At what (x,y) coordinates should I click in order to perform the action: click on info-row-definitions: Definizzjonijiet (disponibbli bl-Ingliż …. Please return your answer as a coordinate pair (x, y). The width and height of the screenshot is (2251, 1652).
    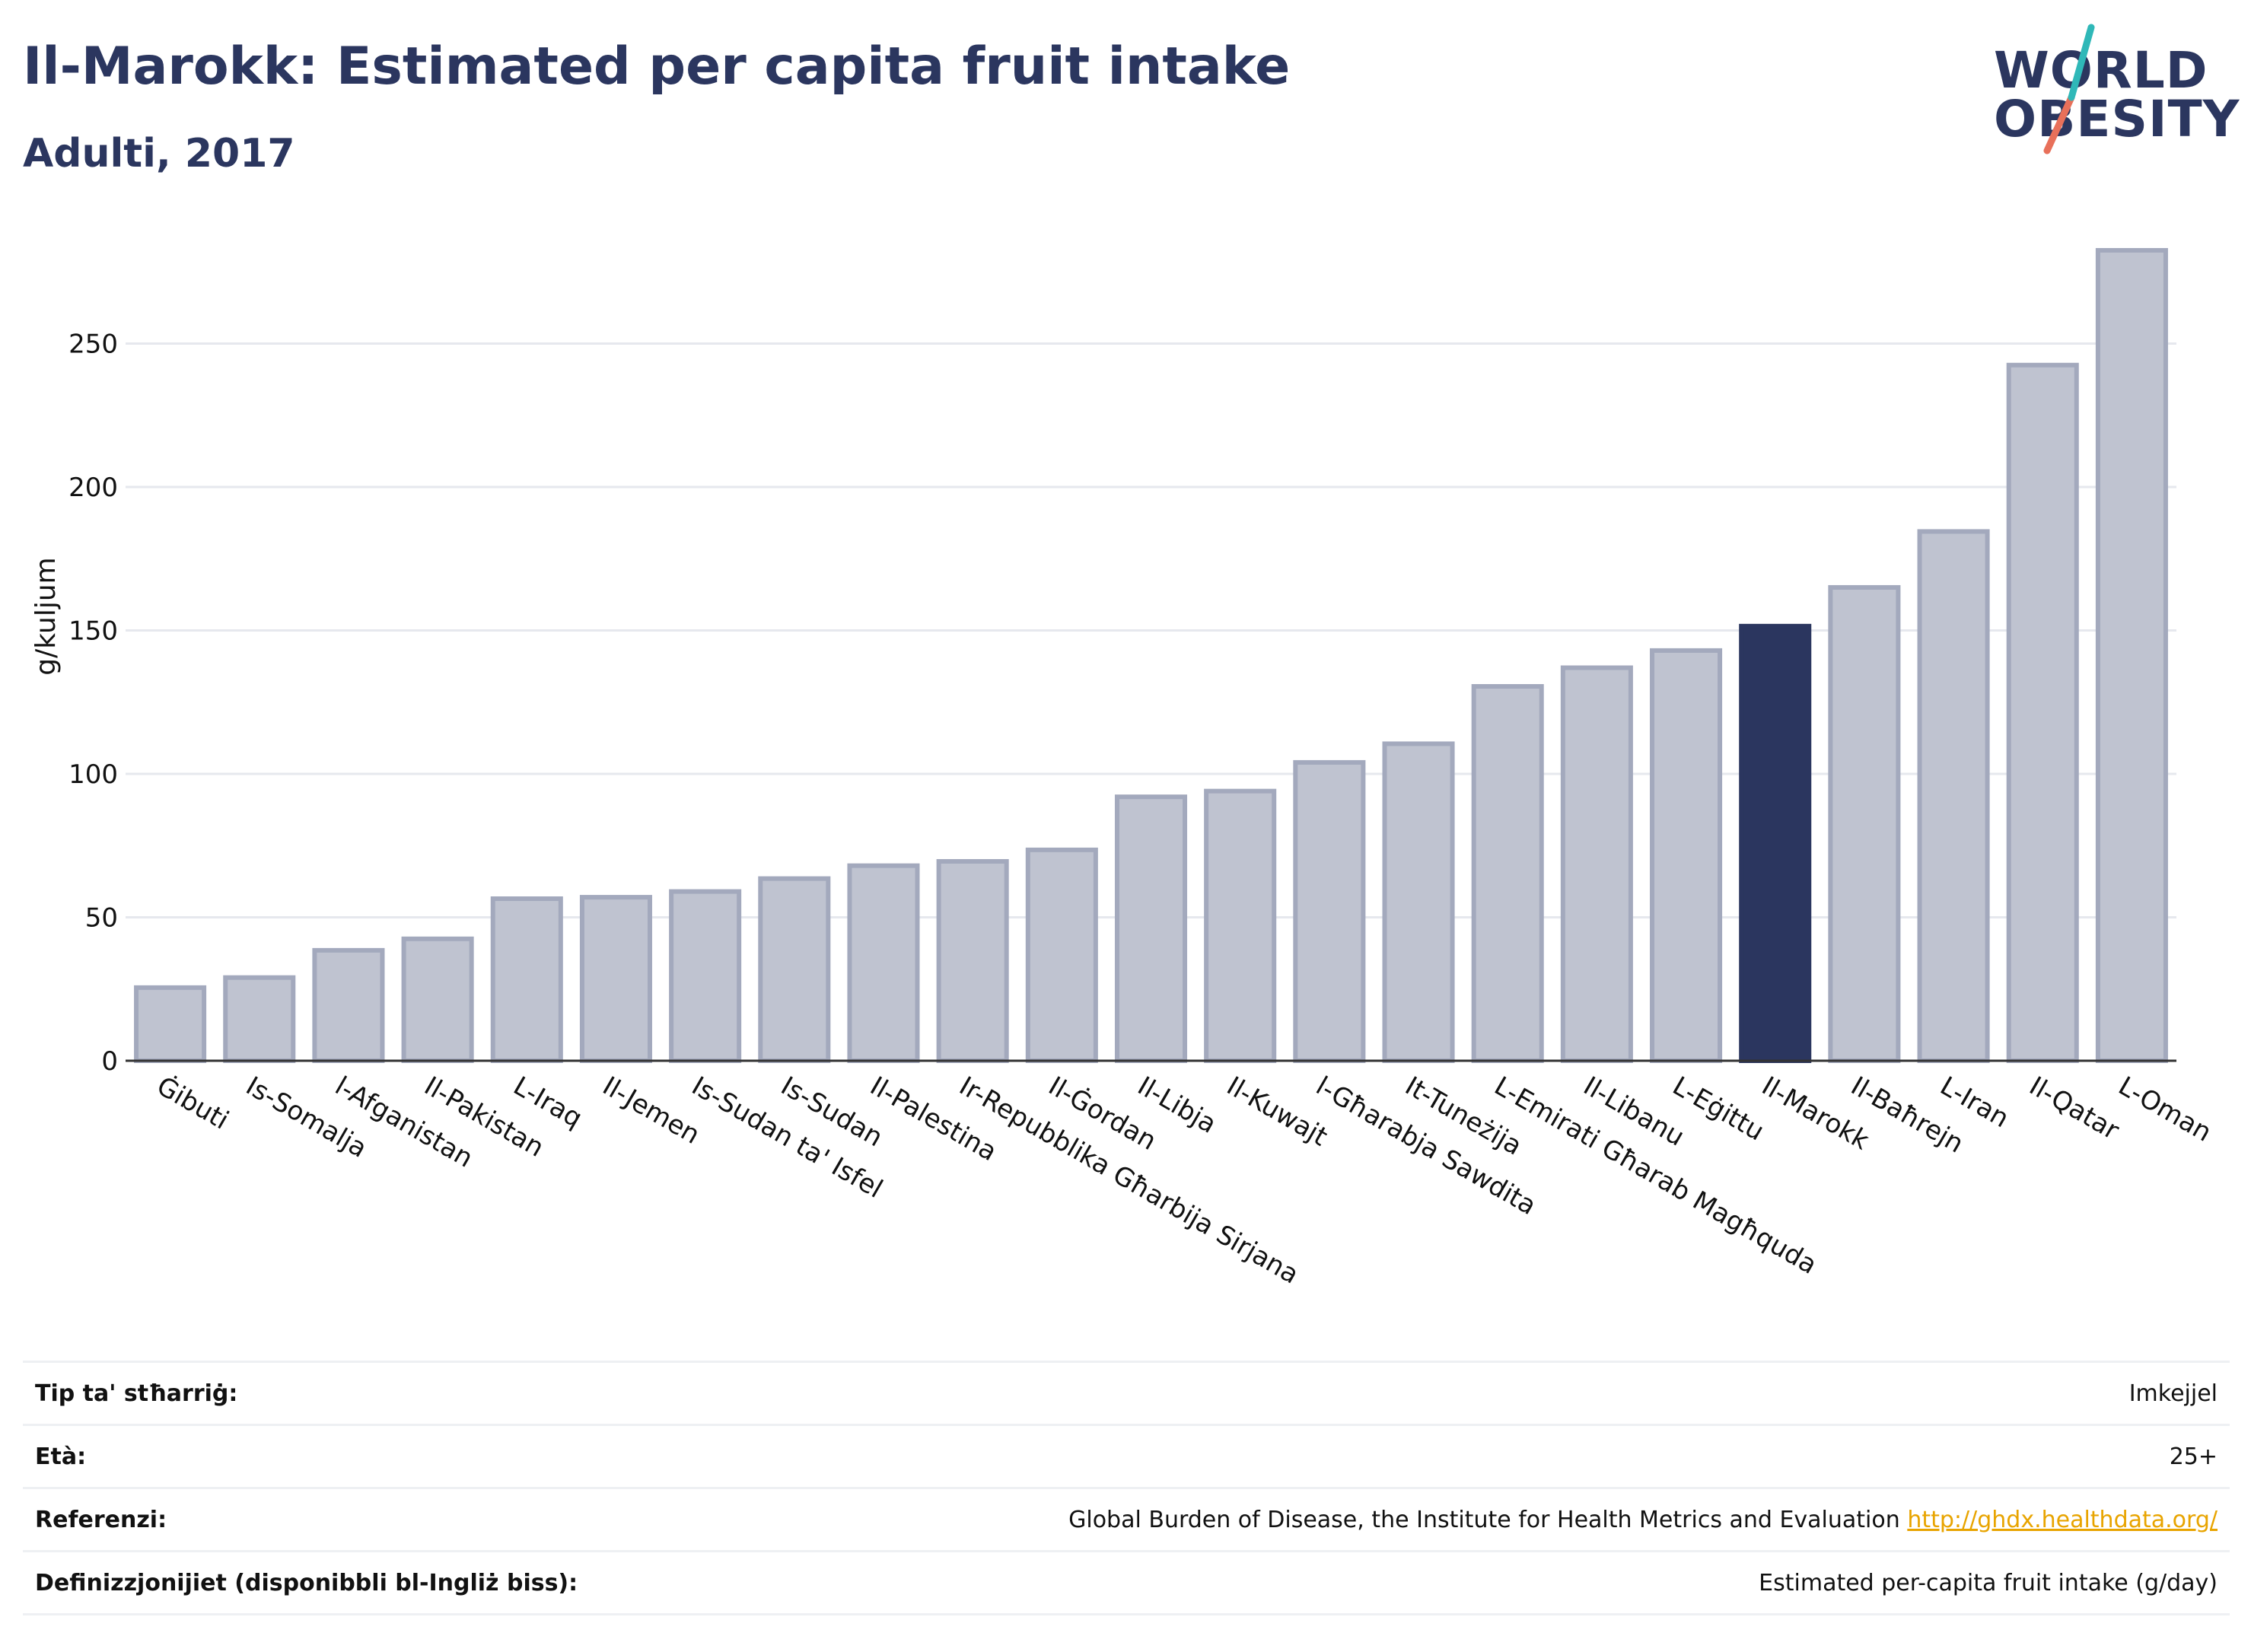
    Looking at the image, I should click on (1126, 1583).